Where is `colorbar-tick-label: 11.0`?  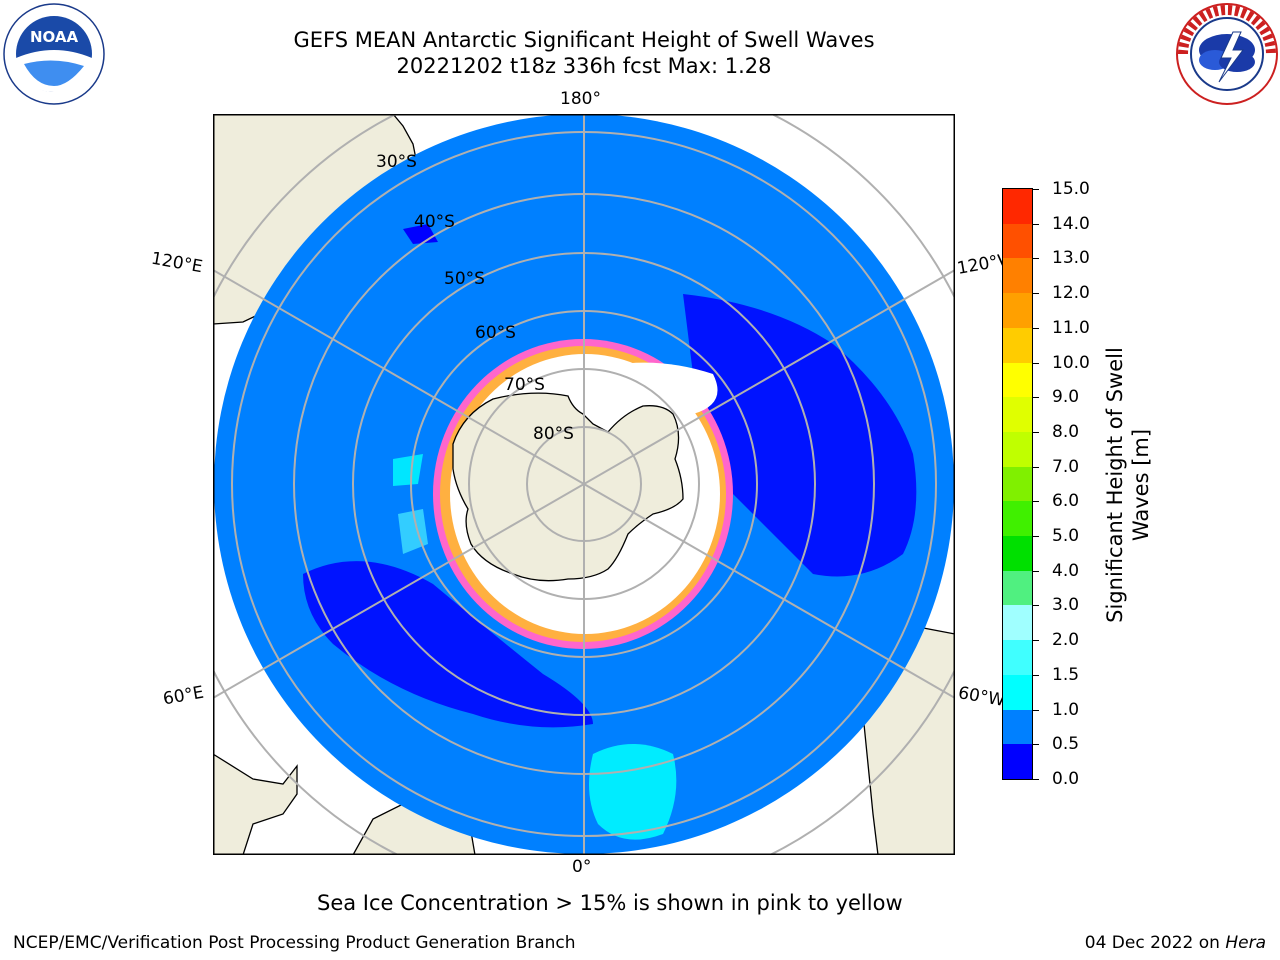 colorbar-tick-label: 11.0 is located at coordinates (1071, 327).